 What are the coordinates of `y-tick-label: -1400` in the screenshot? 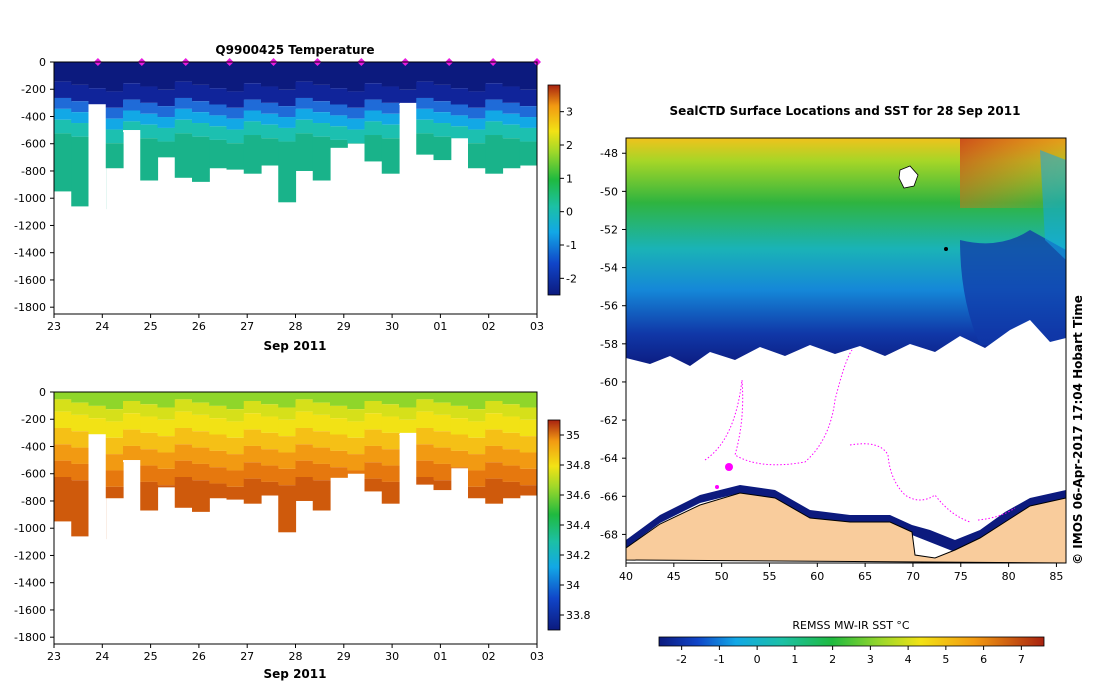 It's located at (30, 583).